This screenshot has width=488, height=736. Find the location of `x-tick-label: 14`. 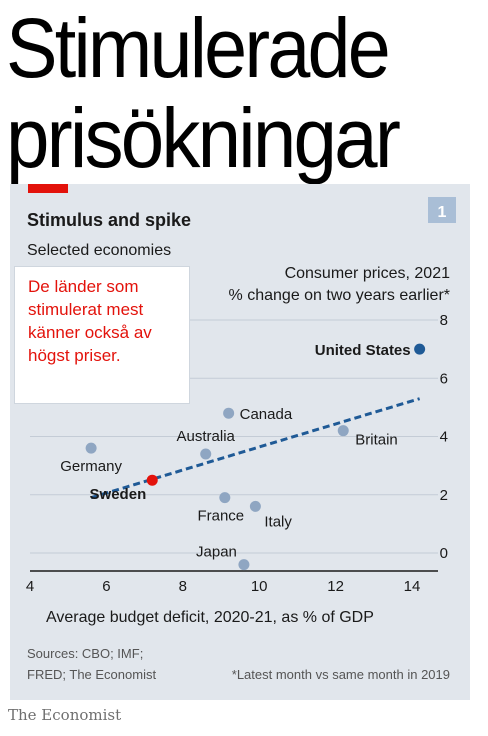

x-tick-label: 14 is located at coordinates (412, 586).